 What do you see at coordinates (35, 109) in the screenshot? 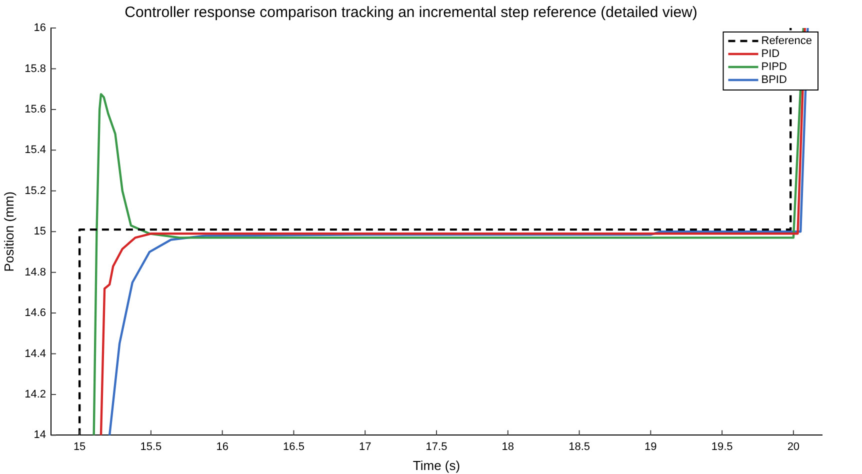
I see `y-tick-label: 15.6` at bounding box center [35, 109].